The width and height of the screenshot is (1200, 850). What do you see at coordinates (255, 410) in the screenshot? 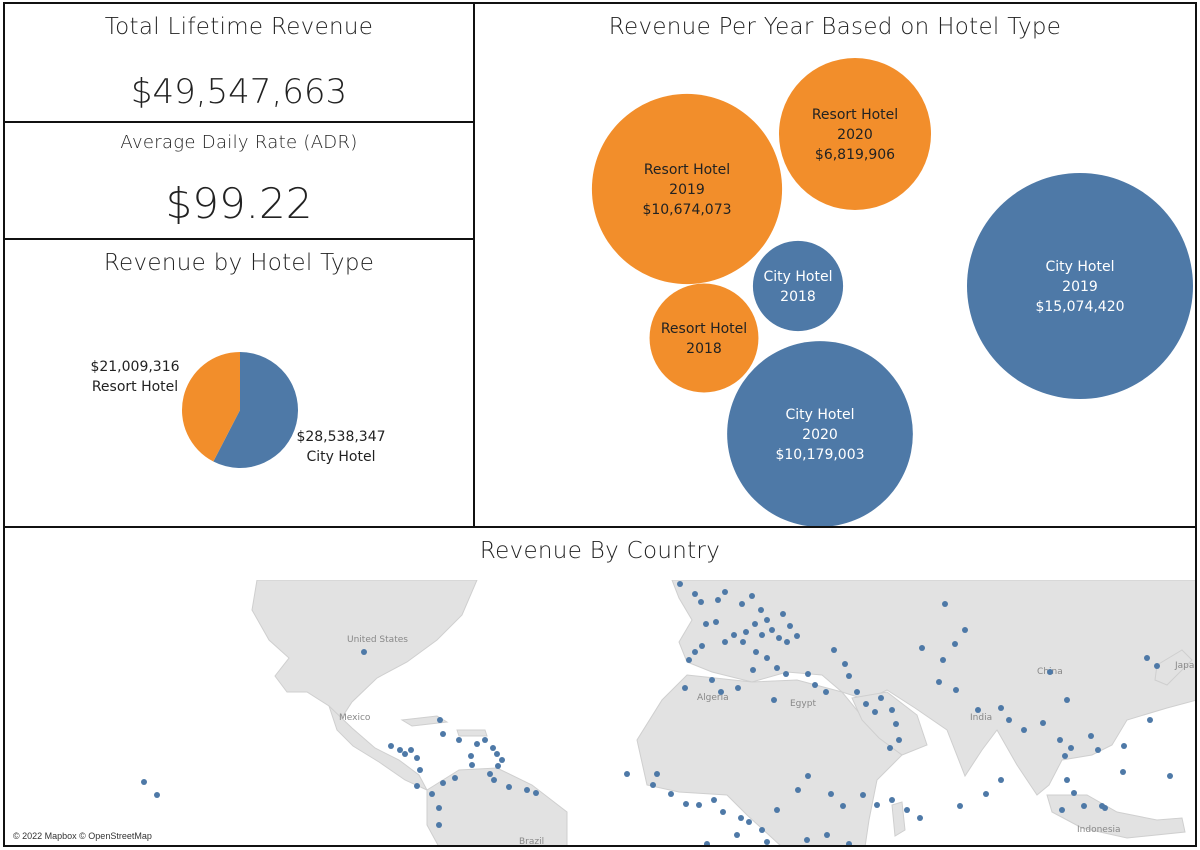
I see `pie-slice-city-hotel` at bounding box center [255, 410].